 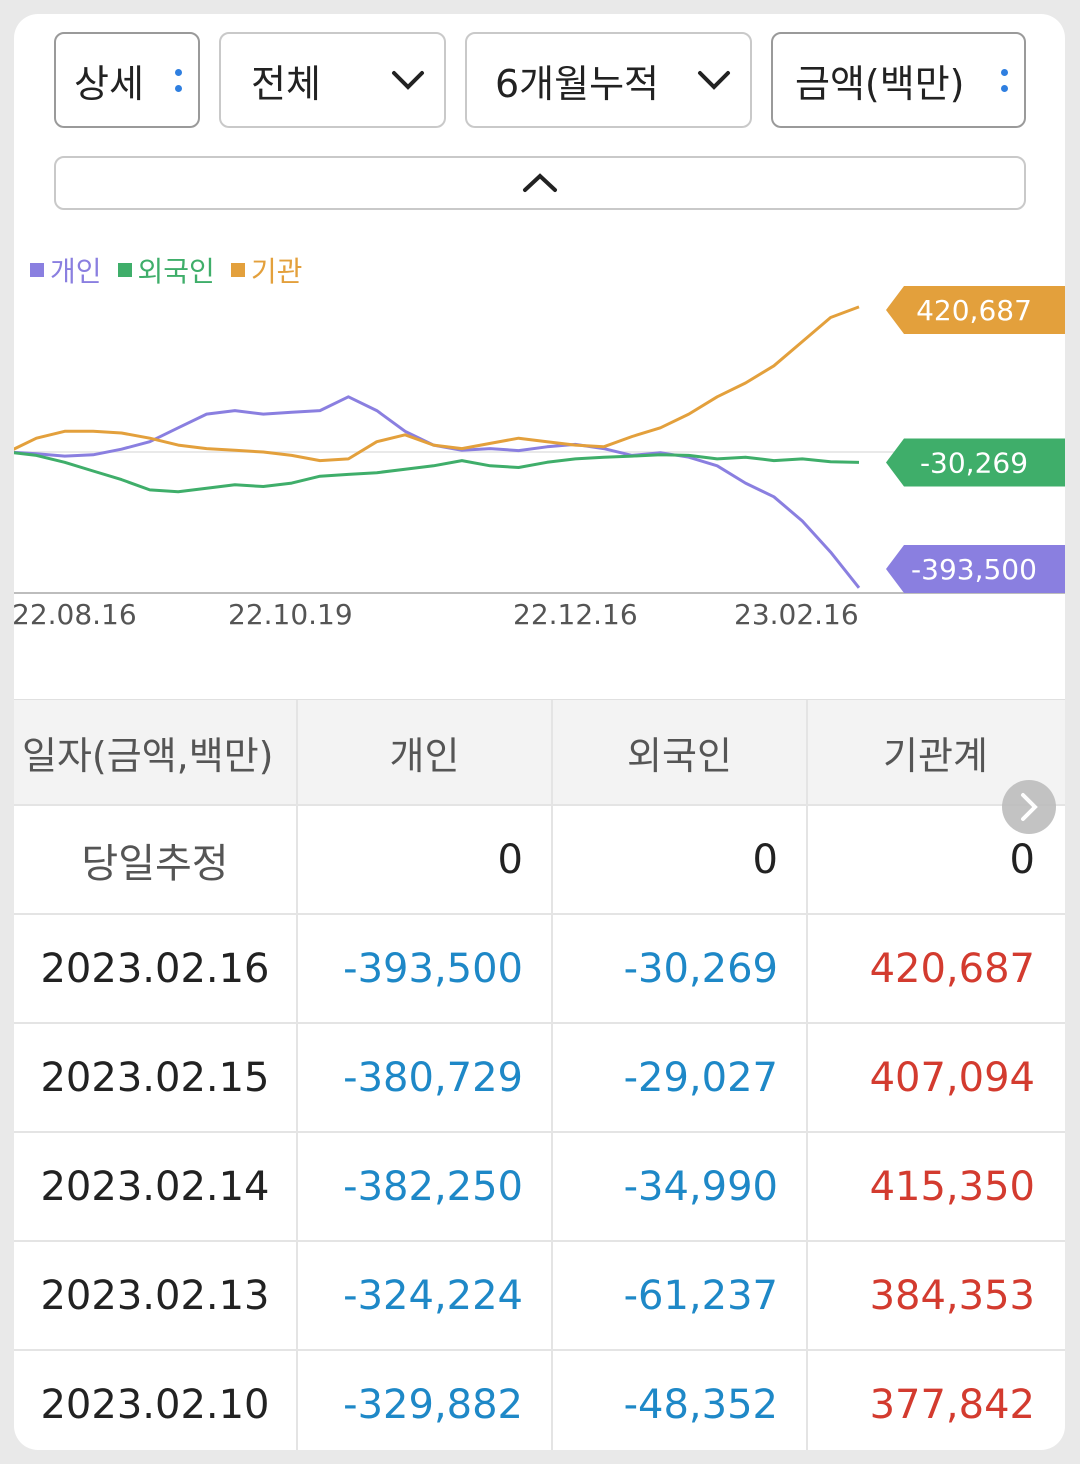 I want to click on row-foreign: -61,237, so click(x=680, y=1295).